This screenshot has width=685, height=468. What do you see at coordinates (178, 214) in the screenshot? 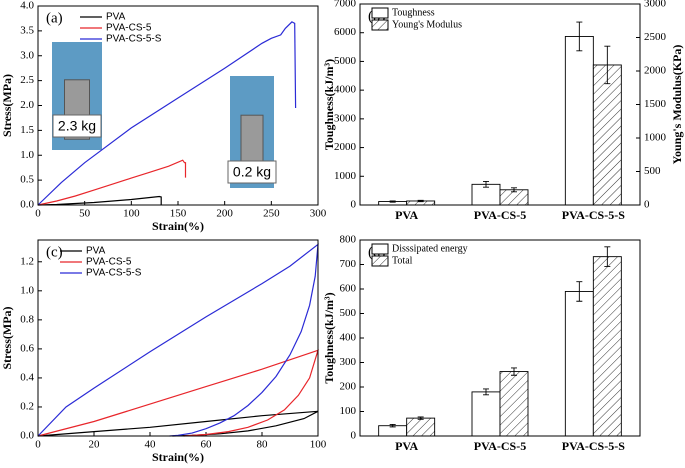
I see `x-tick-label: 150` at bounding box center [178, 214].